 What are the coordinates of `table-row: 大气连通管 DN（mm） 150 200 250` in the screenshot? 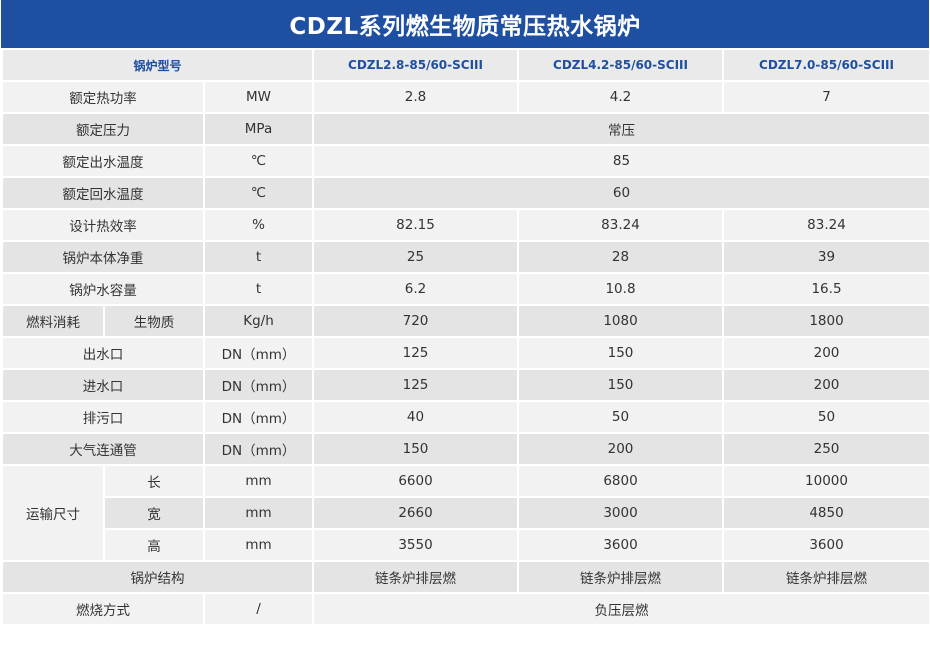 It's located at (465, 449).